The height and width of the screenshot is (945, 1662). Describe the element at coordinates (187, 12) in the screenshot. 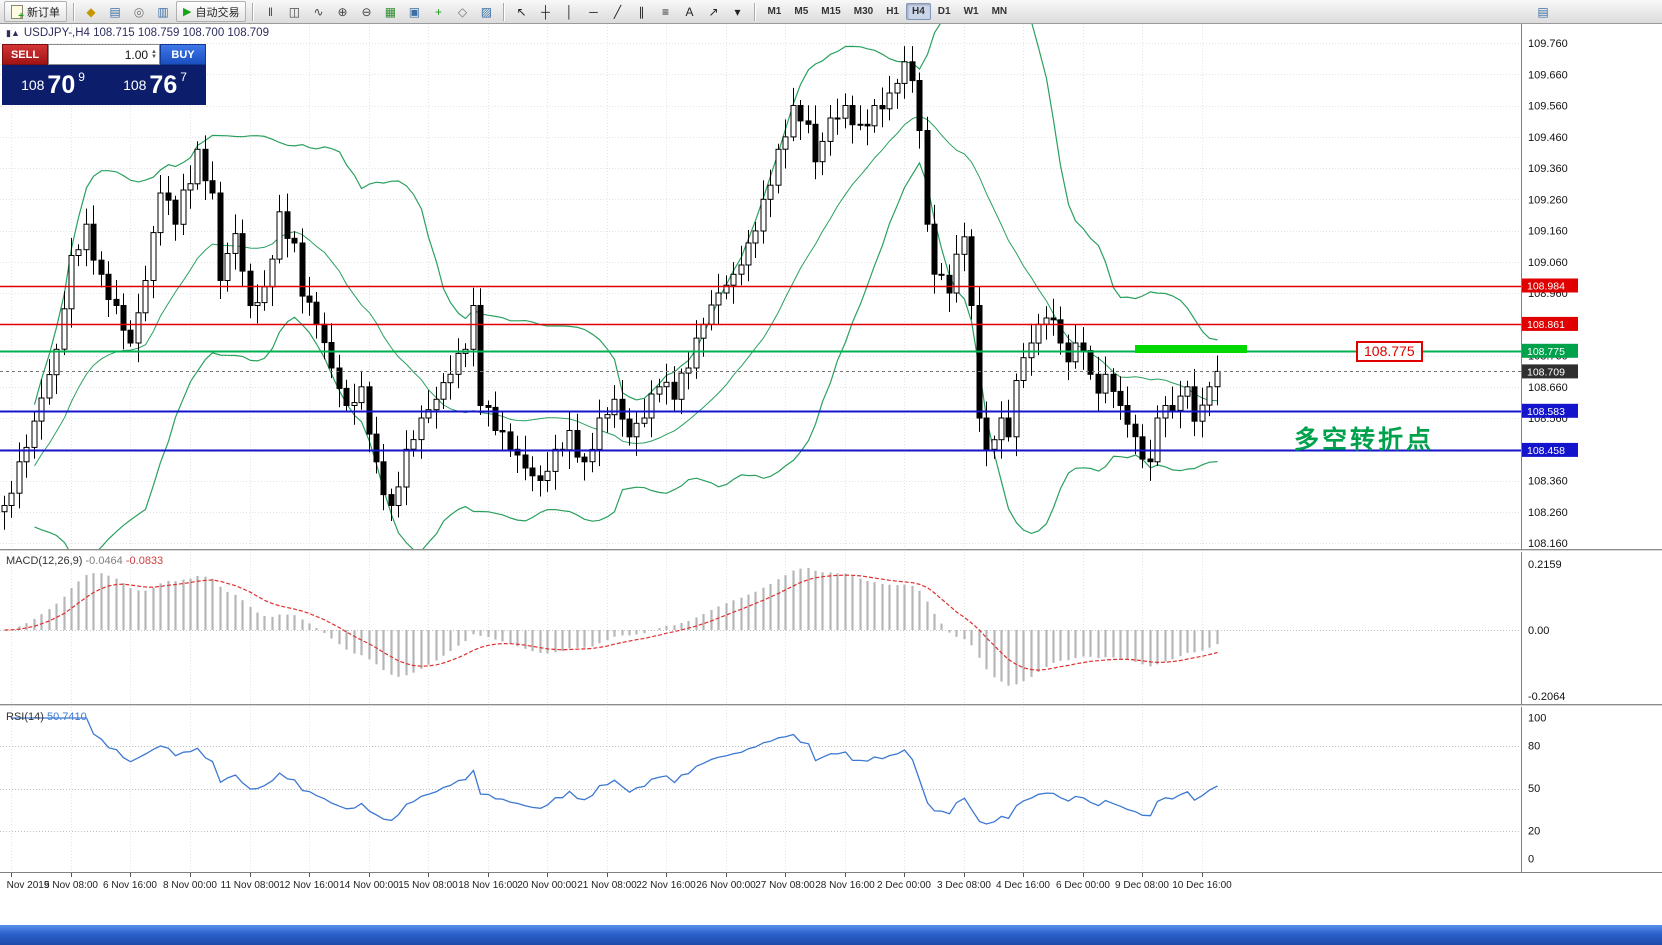

I see `autotrading-play-icon: ▶` at that location.